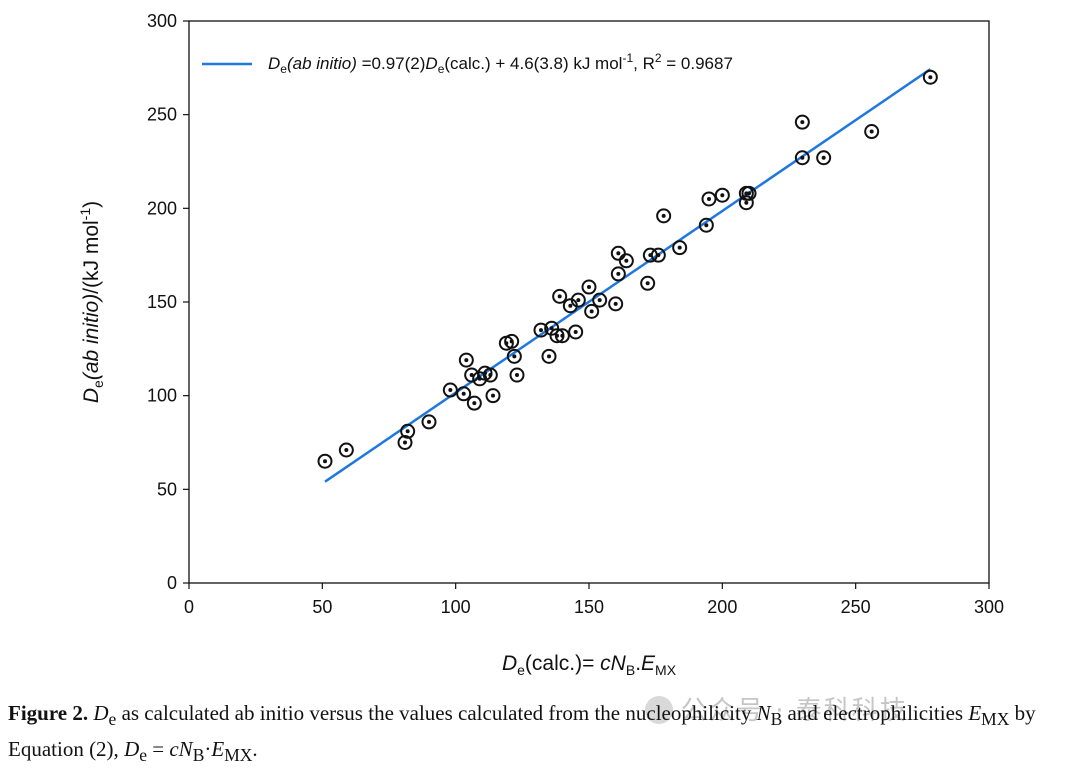 The image size is (1080, 770). I want to click on caption-nb: N, so click(763, 713).